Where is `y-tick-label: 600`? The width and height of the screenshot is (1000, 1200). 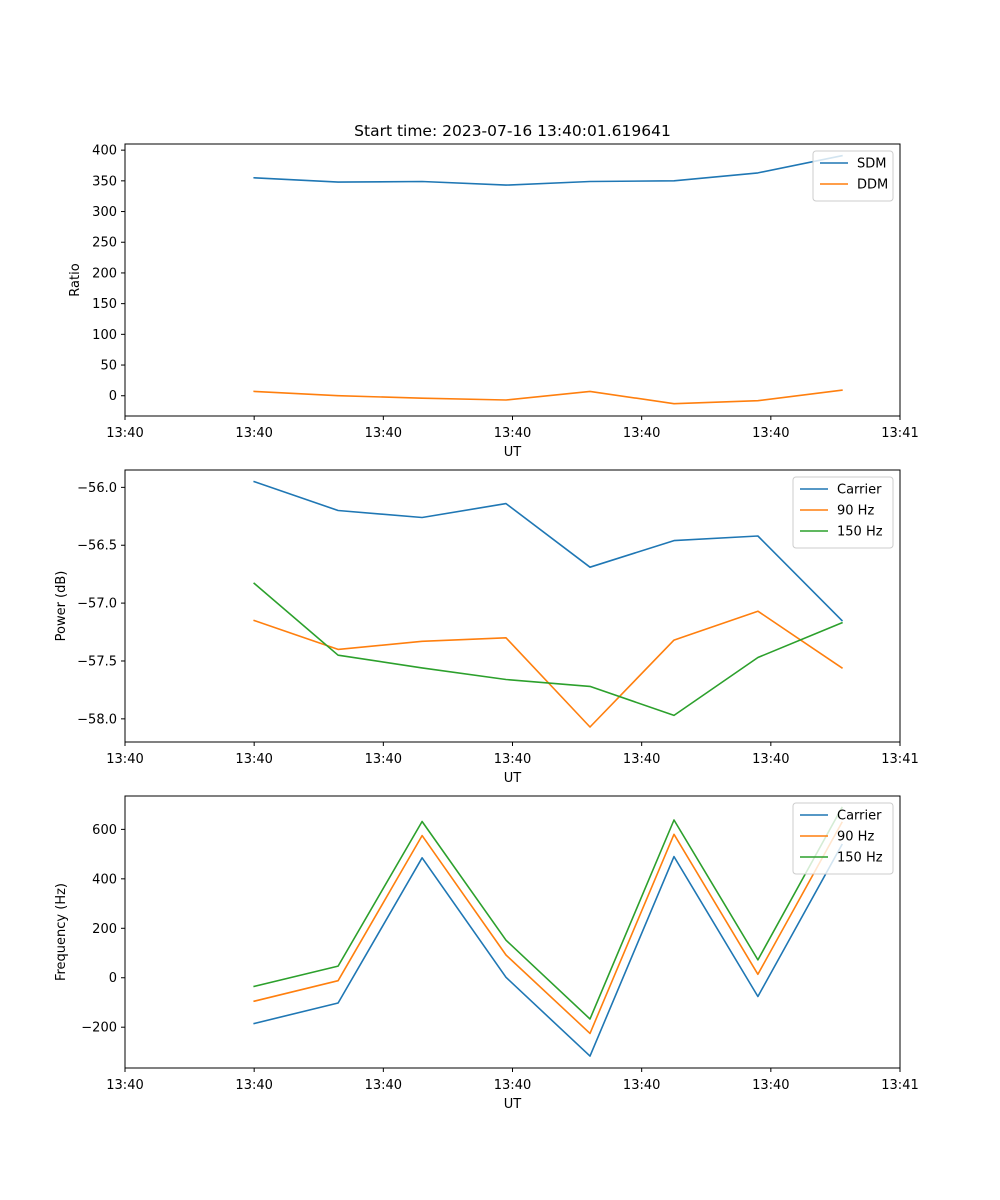
y-tick-label: 600 is located at coordinates (104, 830).